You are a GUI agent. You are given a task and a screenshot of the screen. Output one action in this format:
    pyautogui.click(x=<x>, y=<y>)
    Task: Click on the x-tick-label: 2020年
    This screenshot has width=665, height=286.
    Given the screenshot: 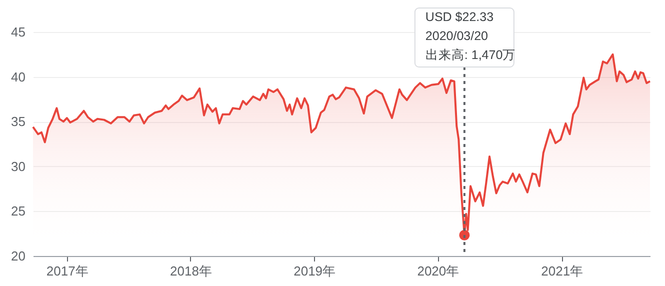 What is the action you would take?
    pyautogui.click(x=438, y=271)
    